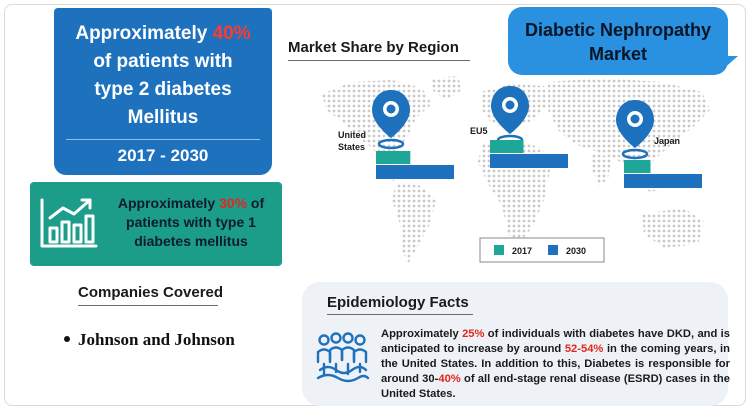  What do you see at coordinates (449, 379) in the screenshot?
I see `epi-highlight-esrd: 40%` at bounding box center [449, 379].